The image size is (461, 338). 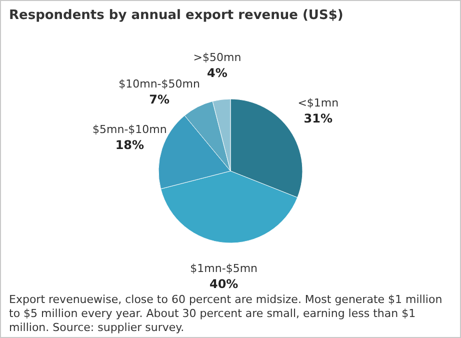 What do you see at coordinates (217, 57) in the screenshot?
I see `slice-label: >$50mn` at bounding box center [217, 57].